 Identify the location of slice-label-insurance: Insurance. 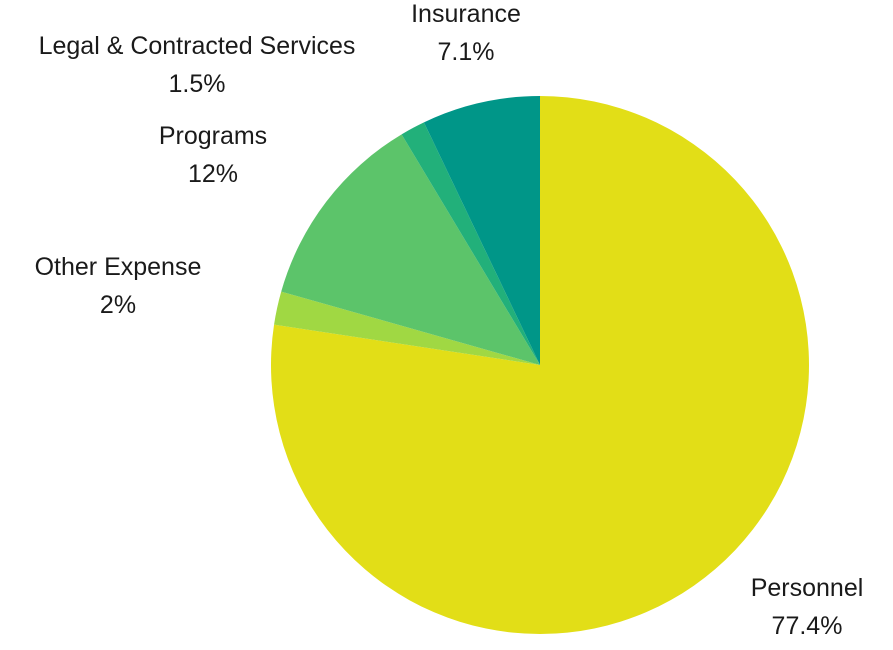
(466, 14).